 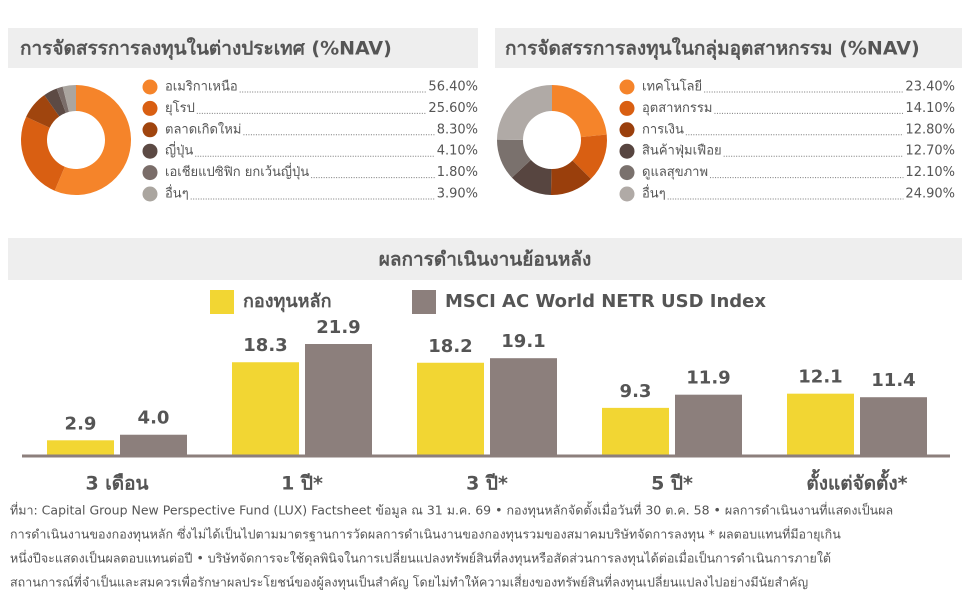 What do you see at coordinates (81, 423) in the screenshot?
I see `value-label: 2.9` at bounding box center [81, 423].